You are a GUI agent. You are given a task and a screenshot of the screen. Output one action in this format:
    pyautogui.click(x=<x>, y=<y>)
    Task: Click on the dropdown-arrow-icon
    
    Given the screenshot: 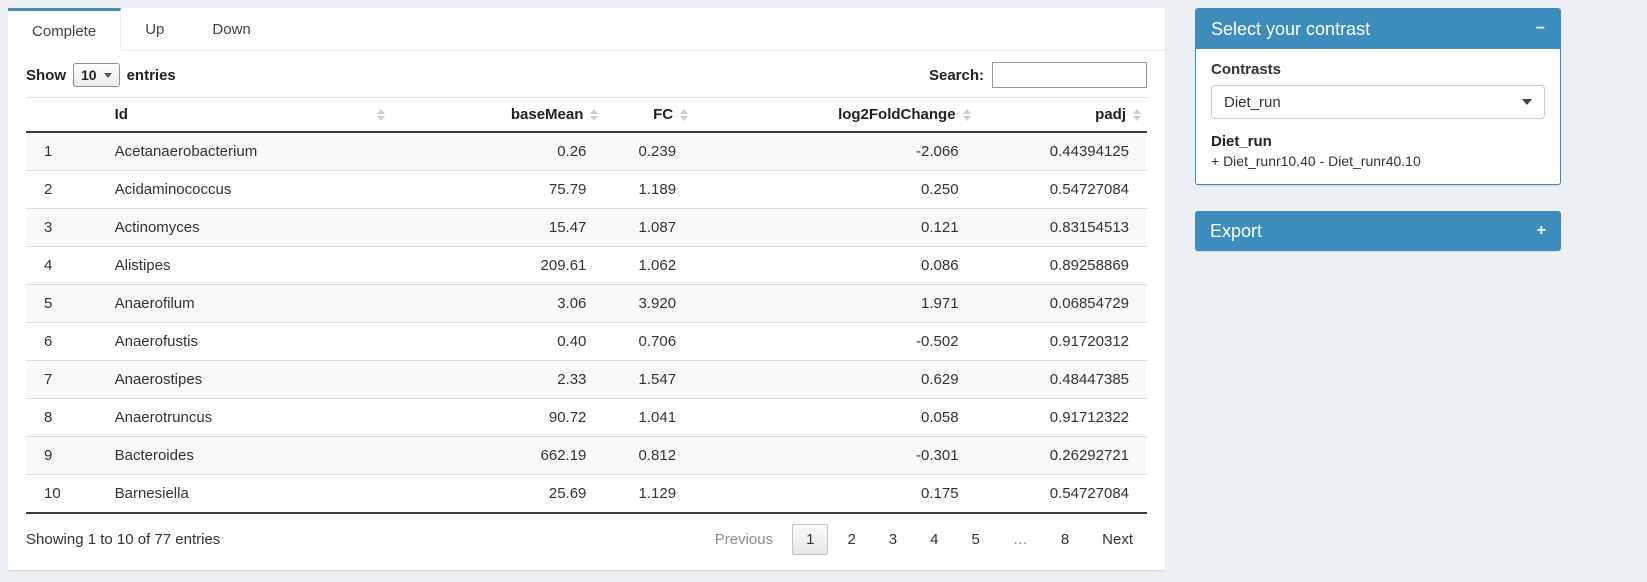 What is the action you would take?
    pyautogui.click(x=107, y=75)
    